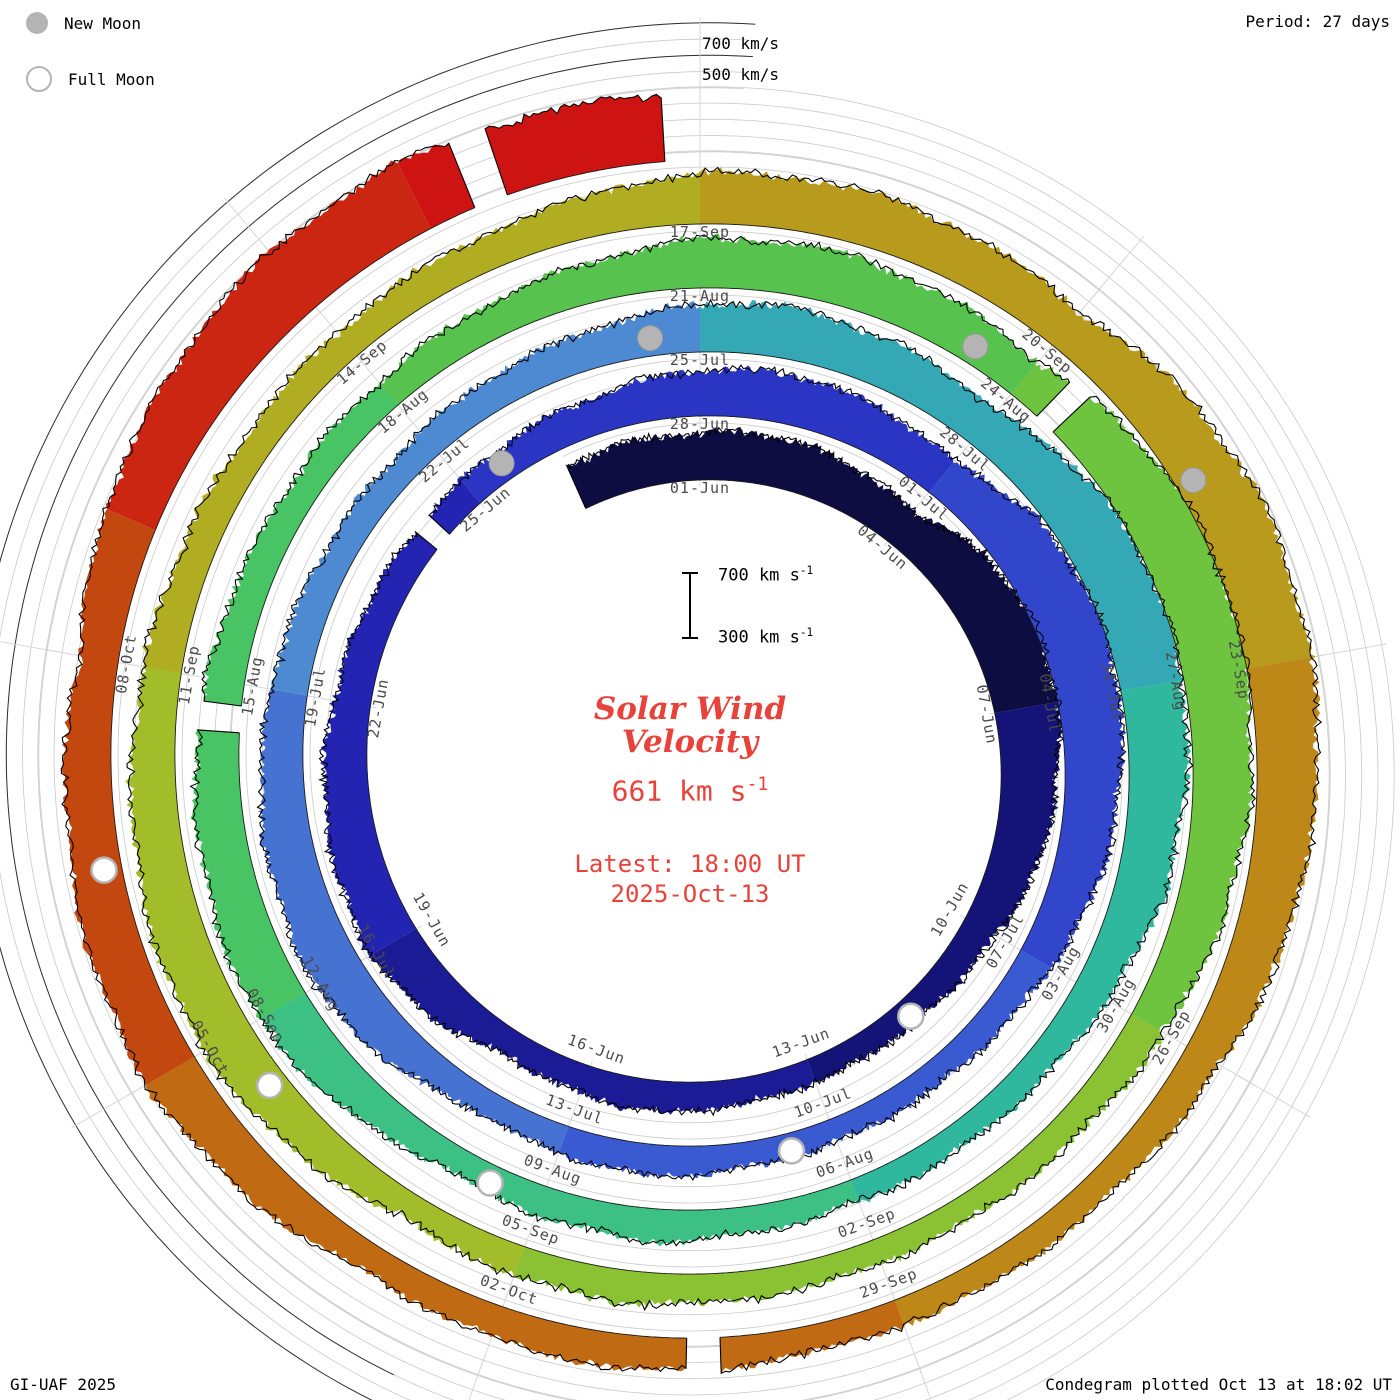 The width and height of the screenshot is (1400, 1400). Describe the element at coordinates (700, 488) in the screenshot. I see `date-tick-label: 01-Jun` at that location.